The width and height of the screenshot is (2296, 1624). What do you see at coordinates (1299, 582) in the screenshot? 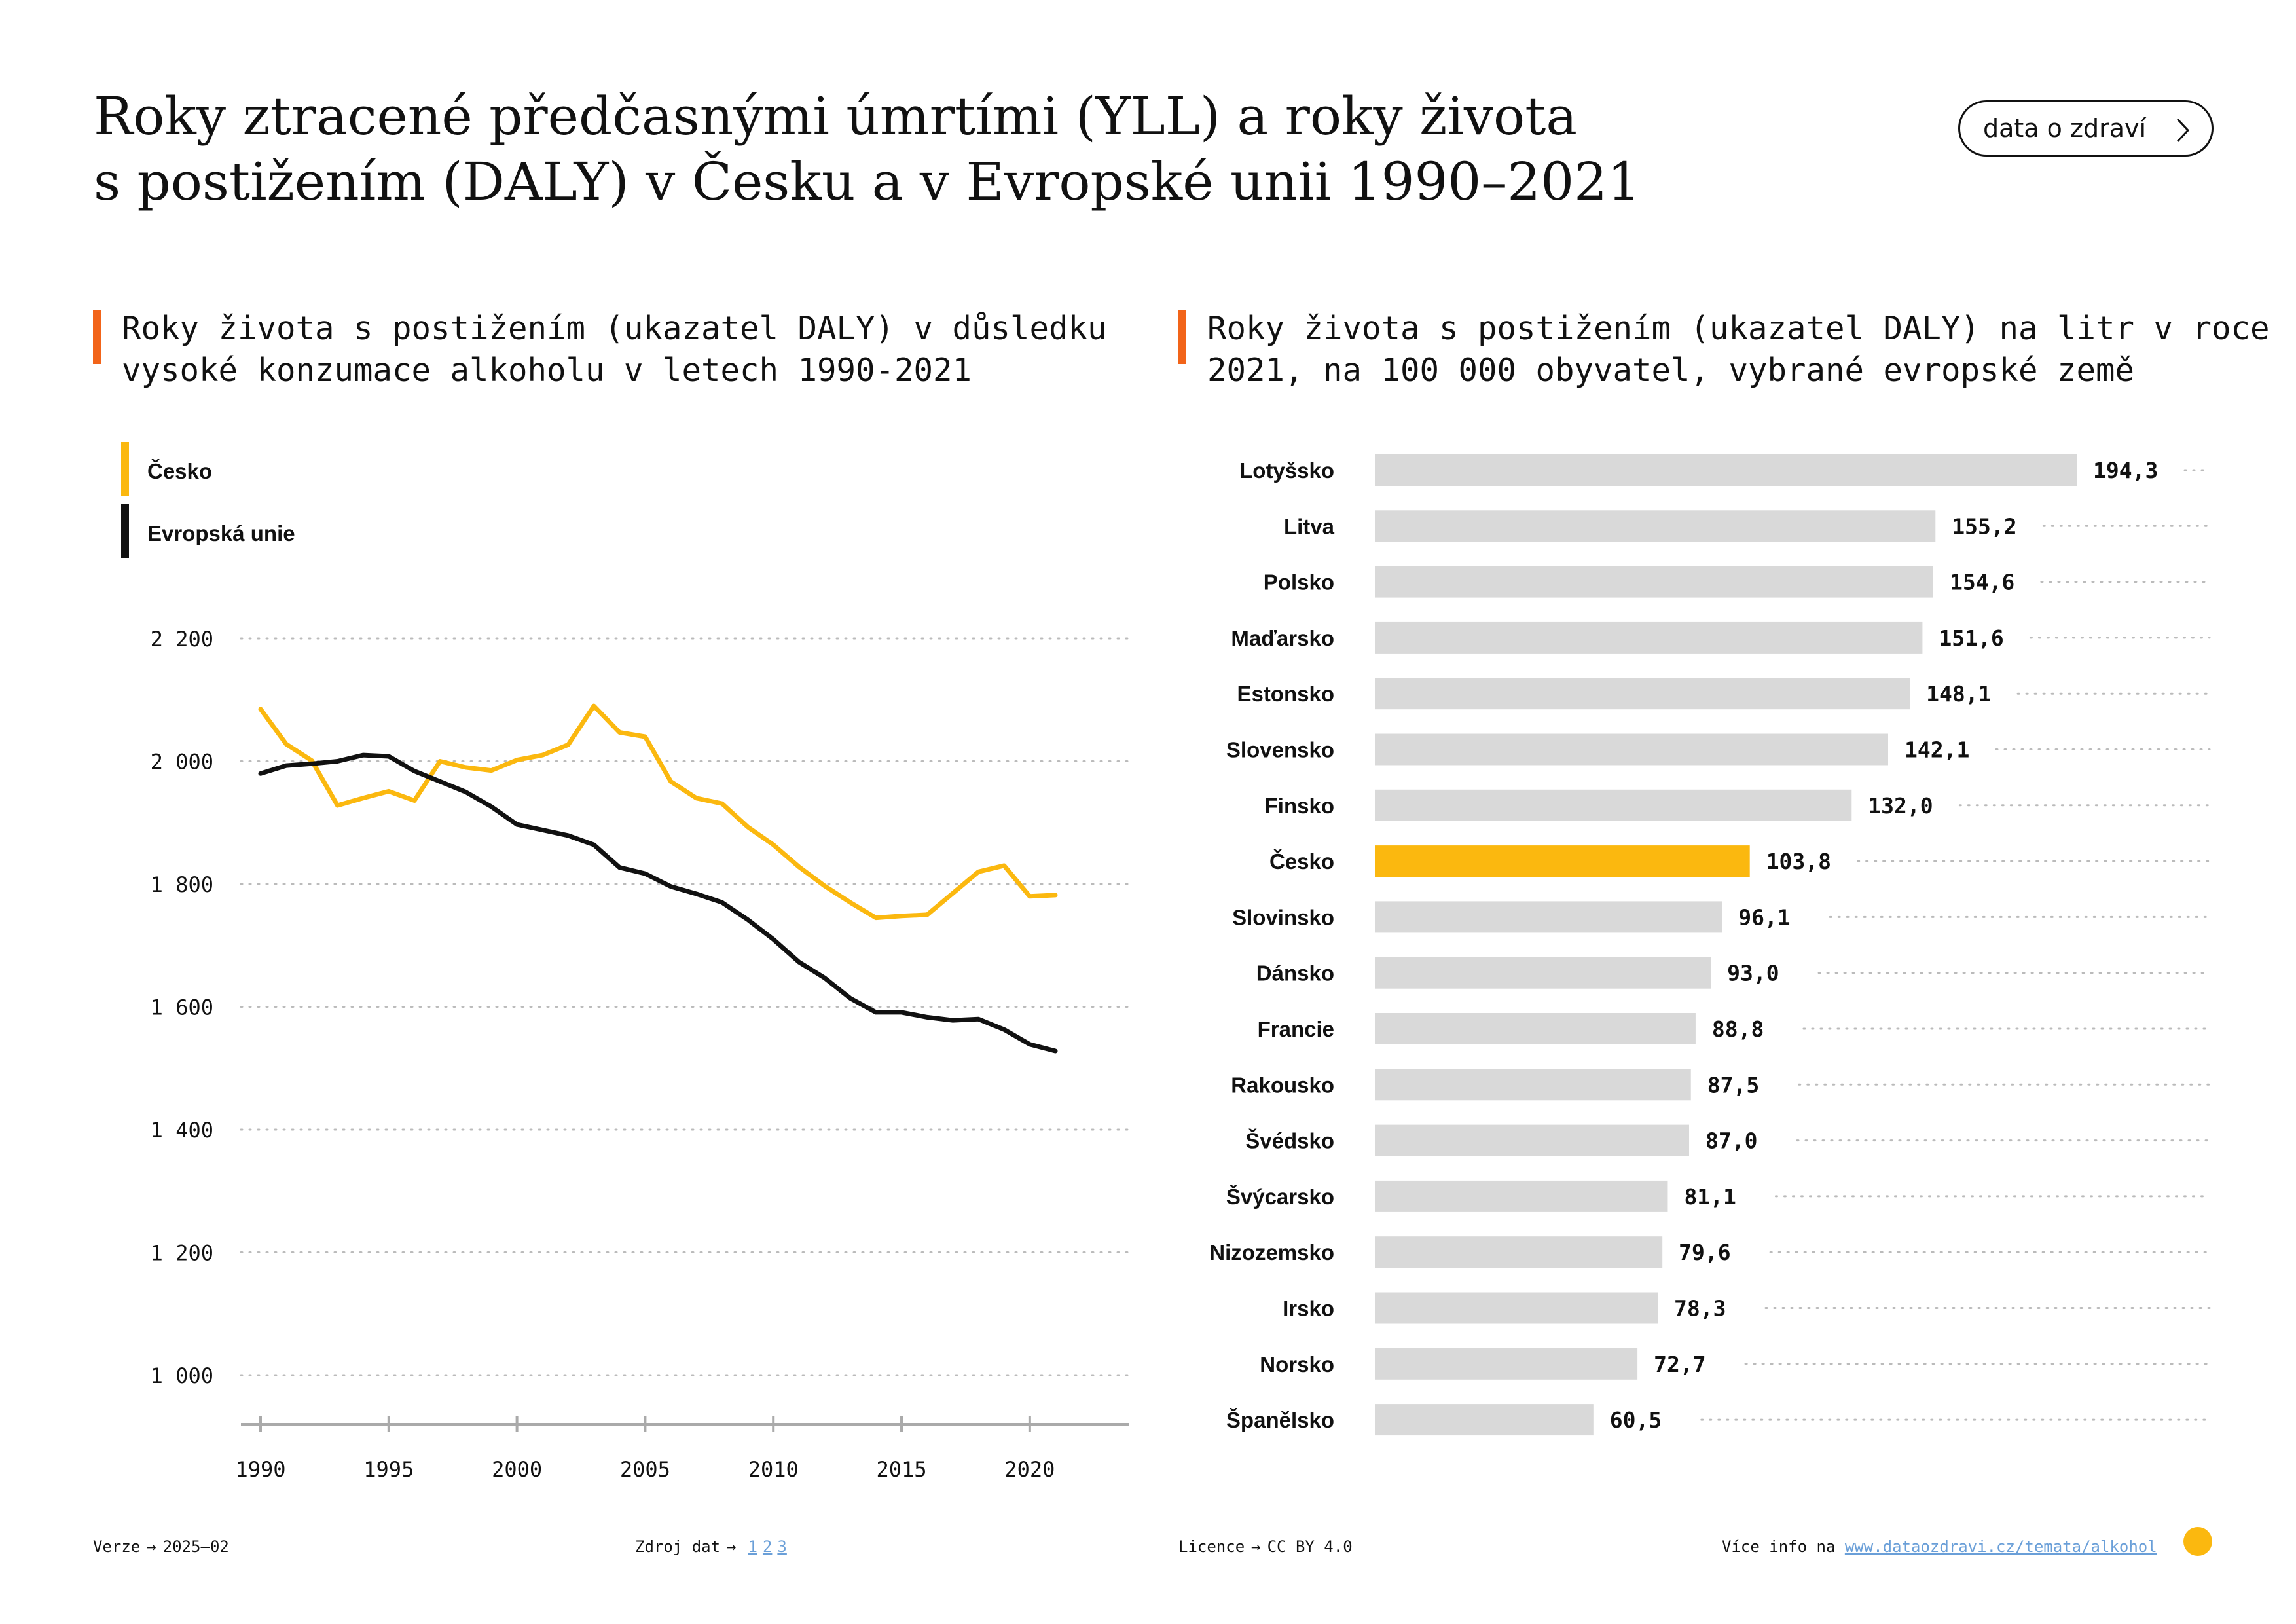
I see `bar-category-label: Polsko` at bounding box center [1299, 582].